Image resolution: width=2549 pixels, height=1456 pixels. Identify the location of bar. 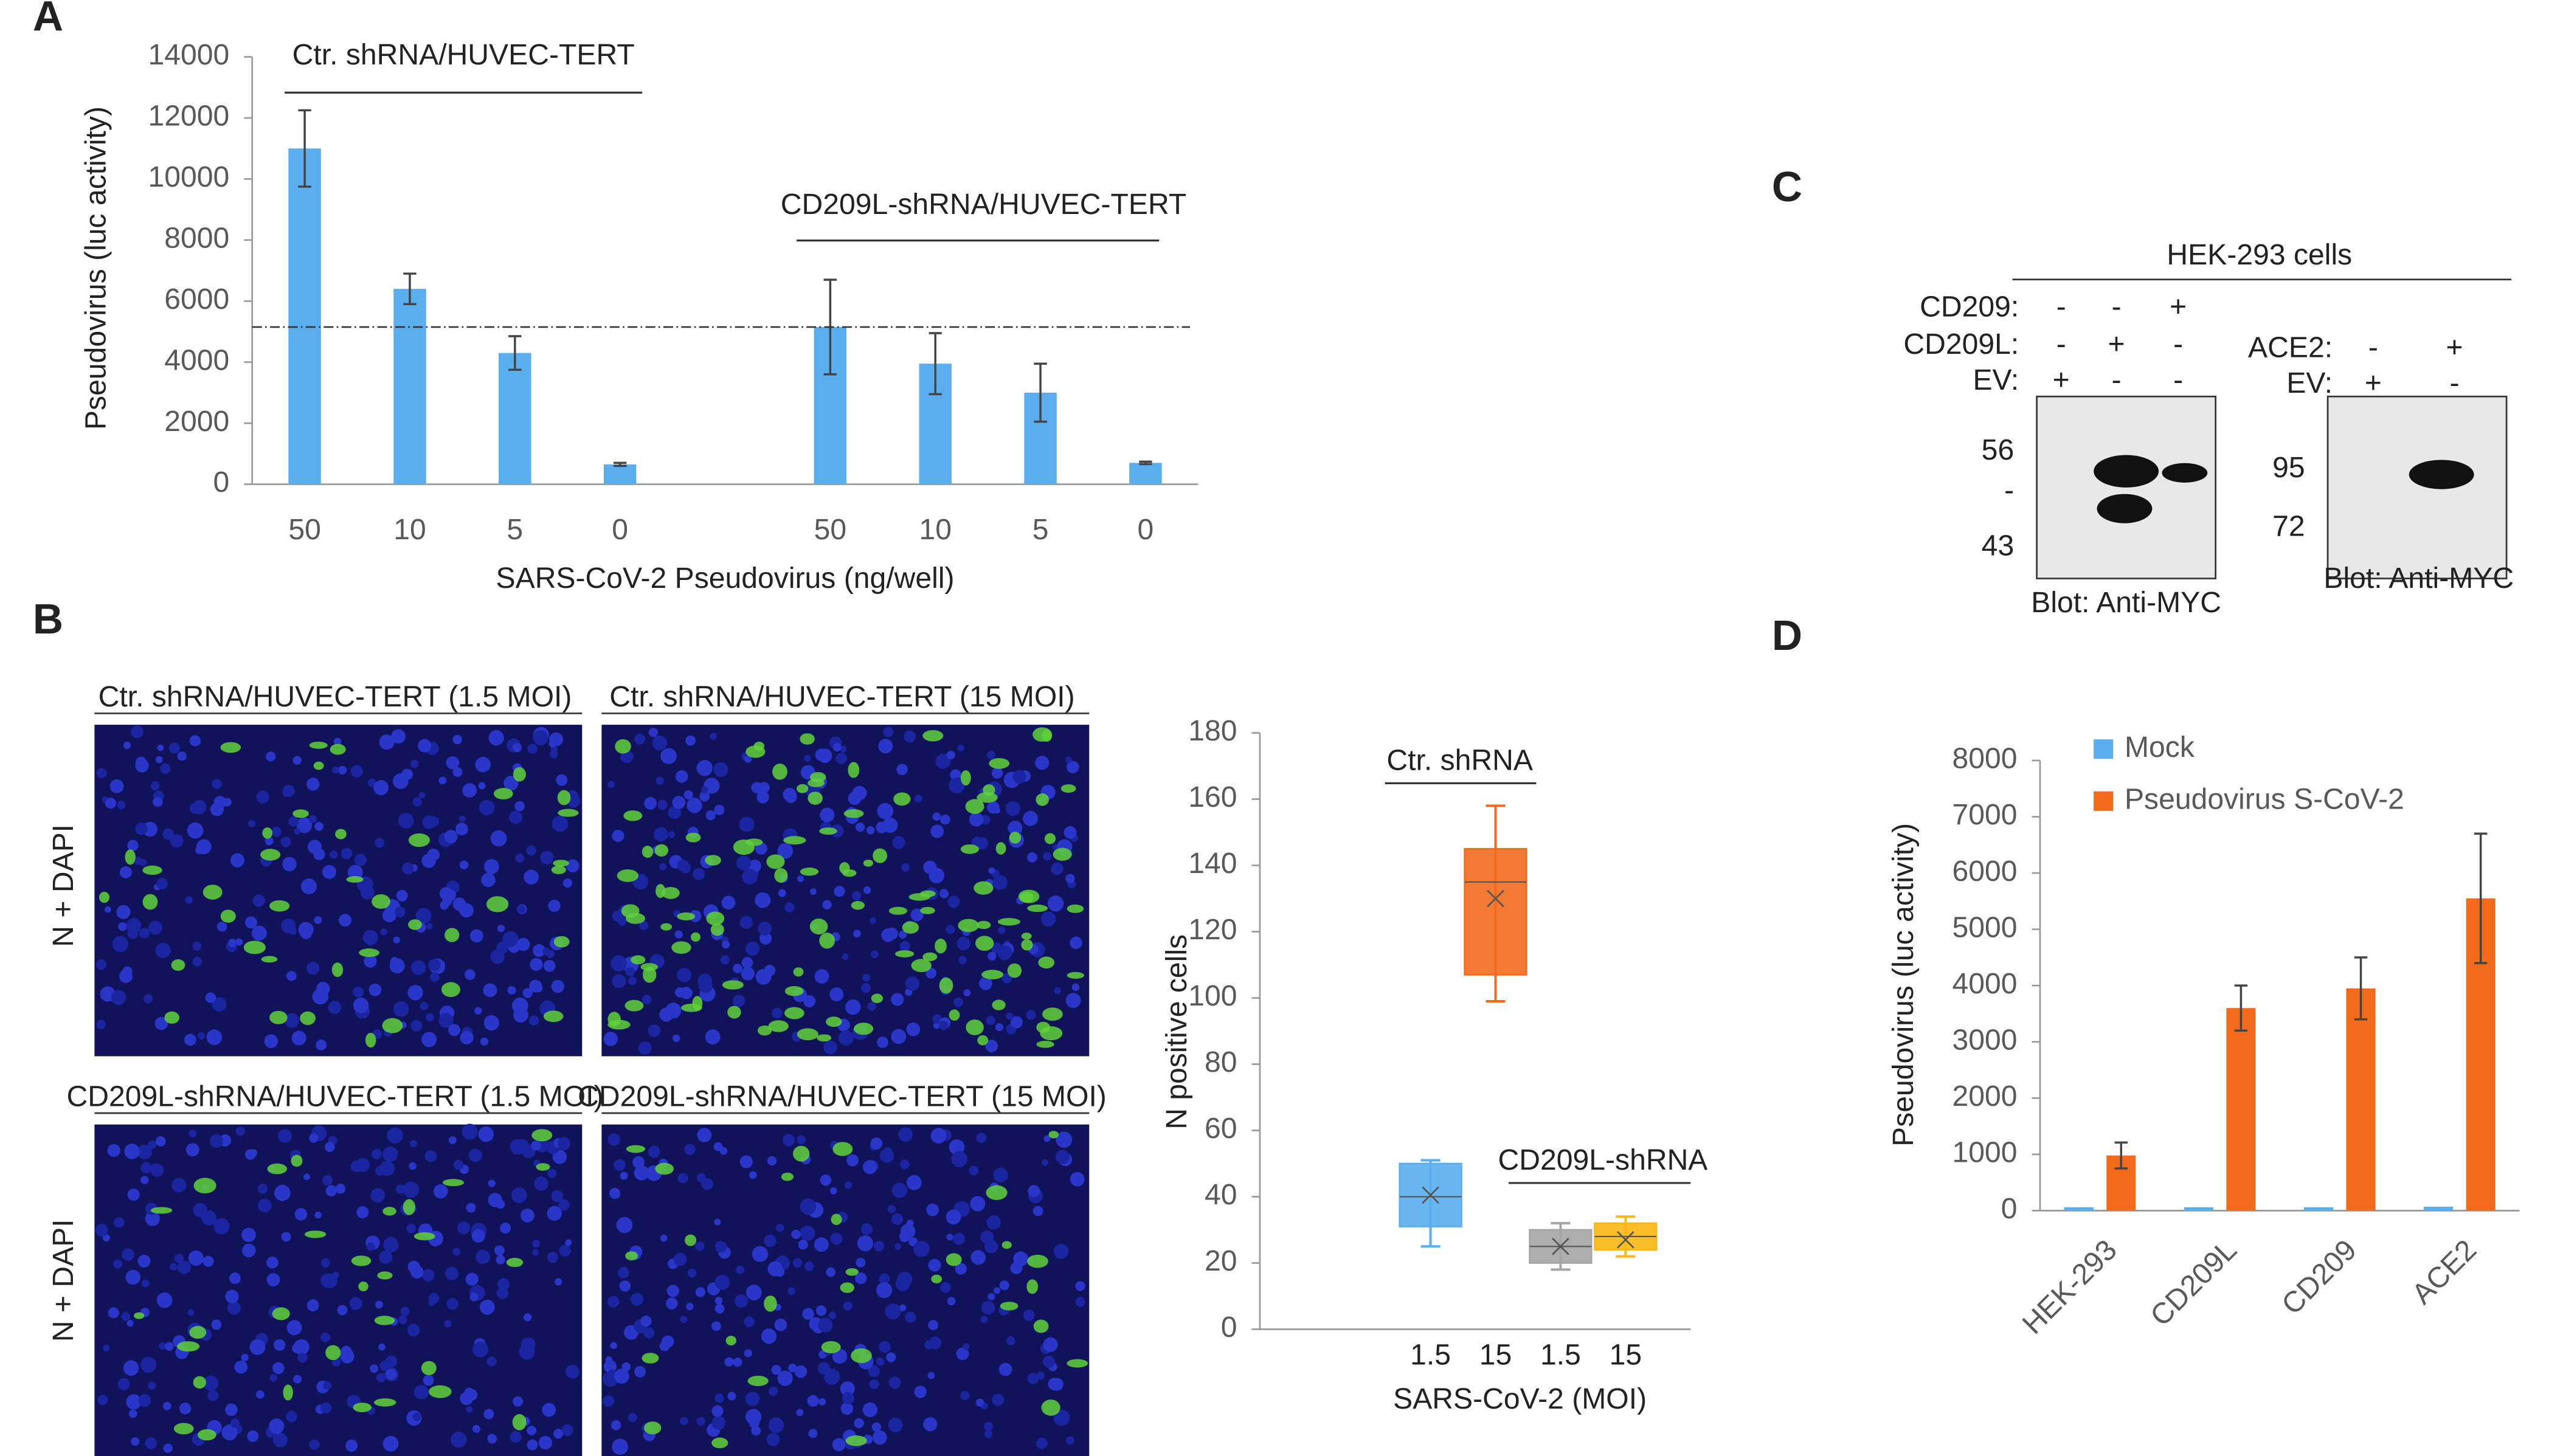
(2198, 1209).